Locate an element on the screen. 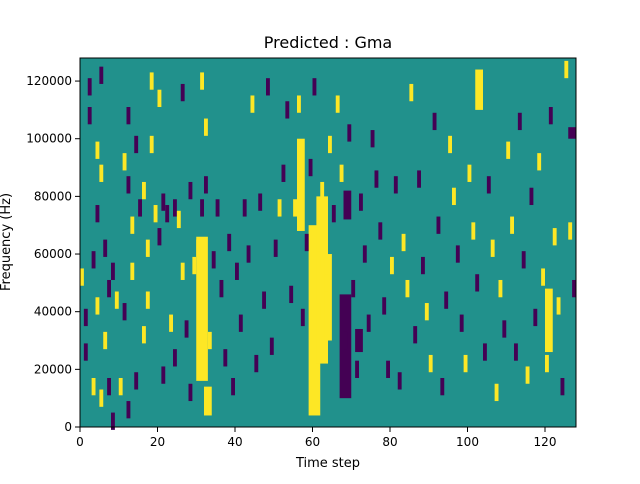  y-tick-label: 20000 is located at coordinates (53, 369).